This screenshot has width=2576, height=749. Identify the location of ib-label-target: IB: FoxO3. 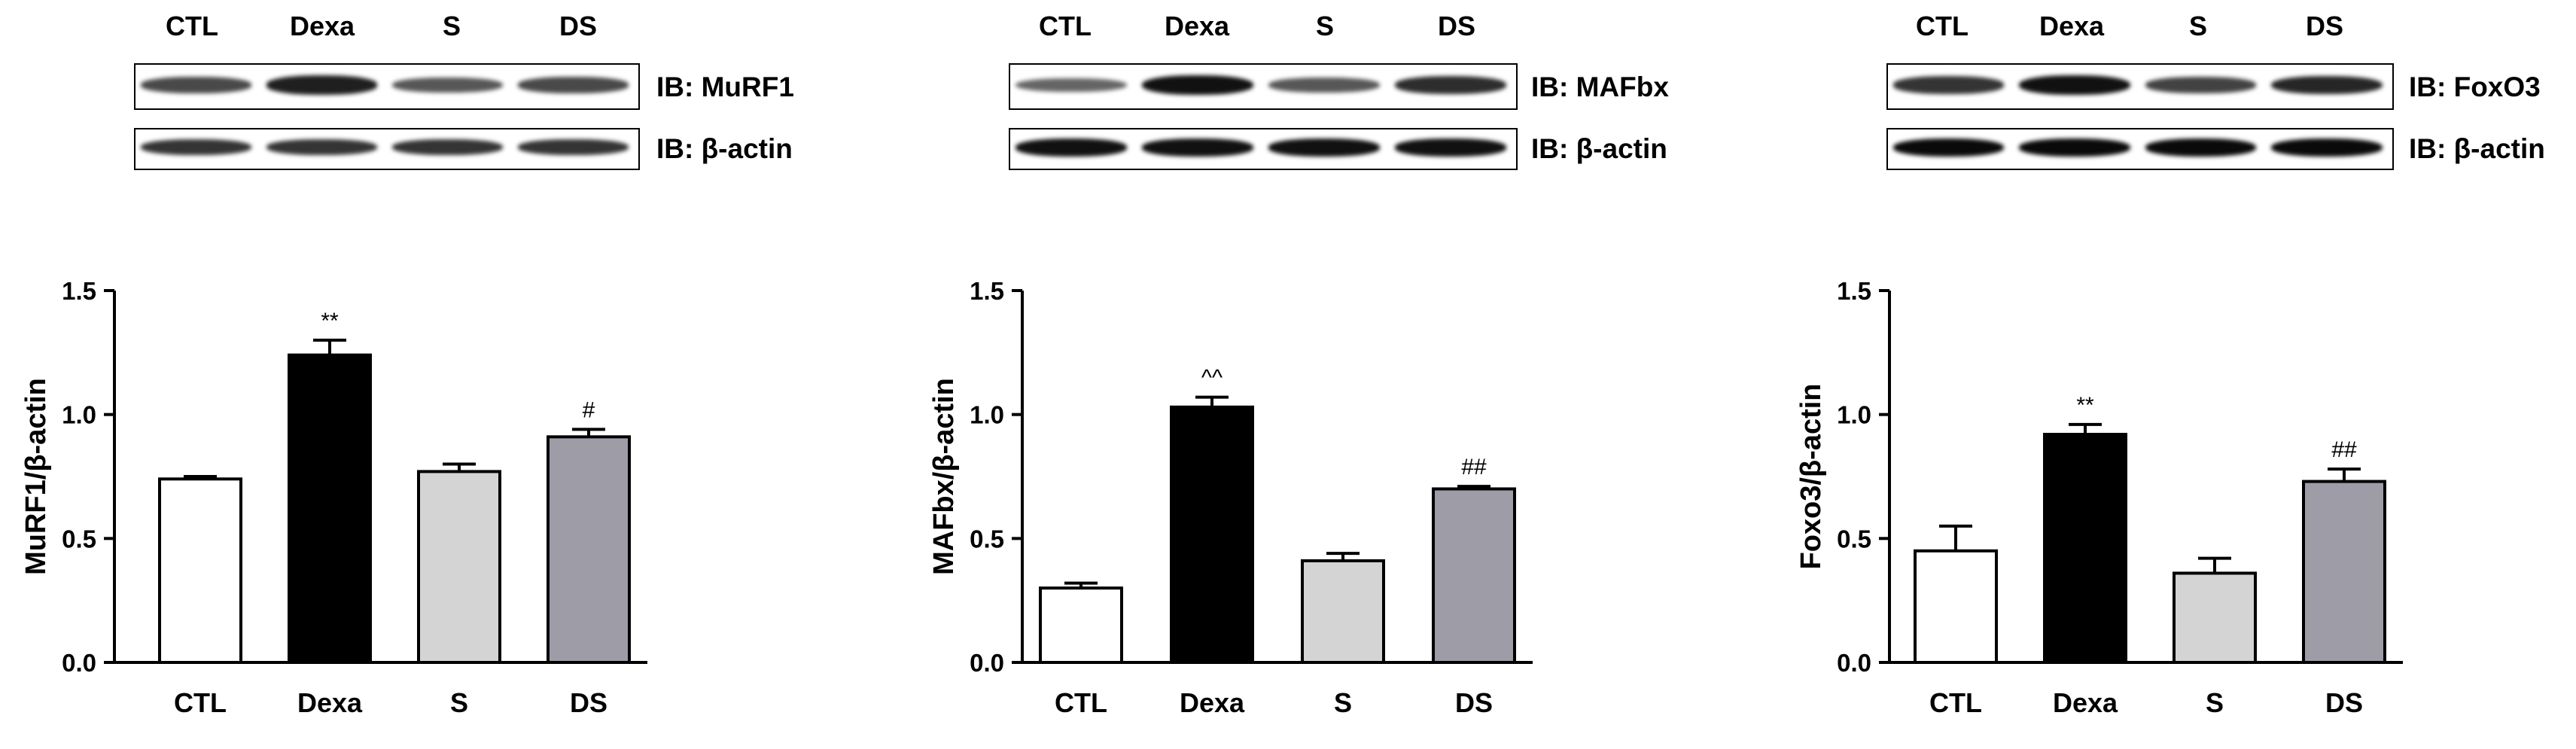
(2475, 87).